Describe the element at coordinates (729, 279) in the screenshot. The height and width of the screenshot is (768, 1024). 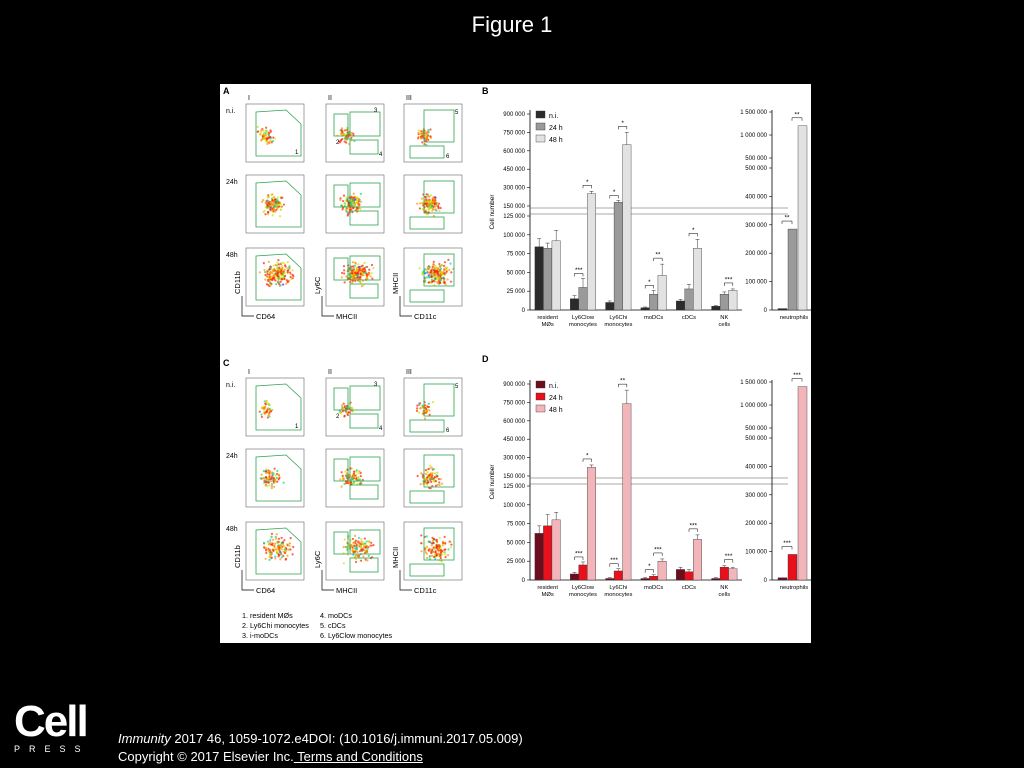
I see `panel-b-sig-mark: ***` at that location.